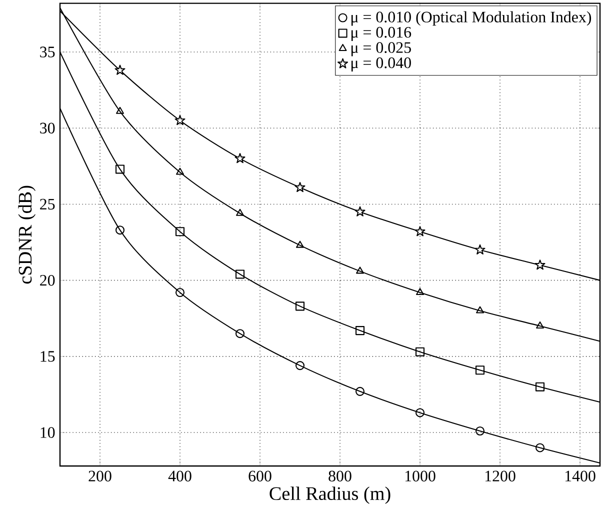 The height and width of the screenshot is (521, 608). What do you see at coordinates (381, 49) in the screenshot?
I see `legend-label: μ = 0.025` at bounding box center [381, 49].